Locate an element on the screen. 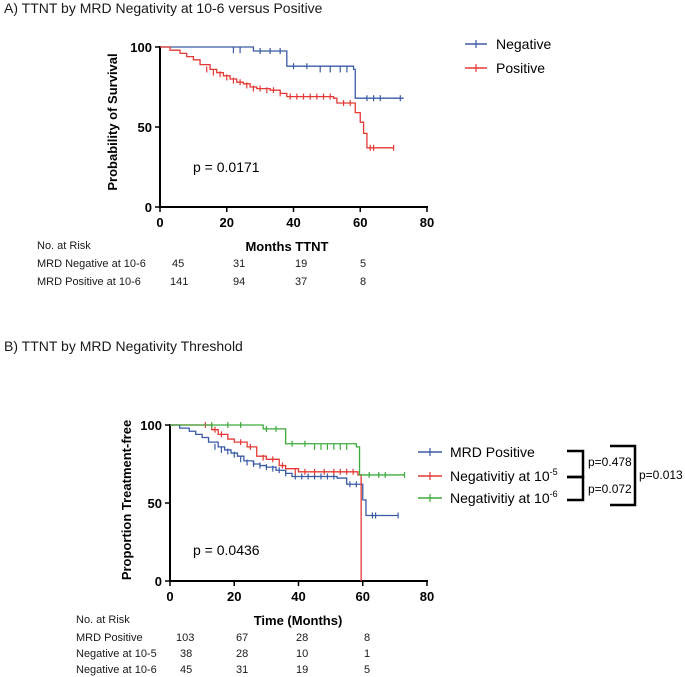 The width and height of the screenshot is (685, 677). comparison-p-neg5-vs-neg6: p=0.072 is located at coordinates (610, 489).